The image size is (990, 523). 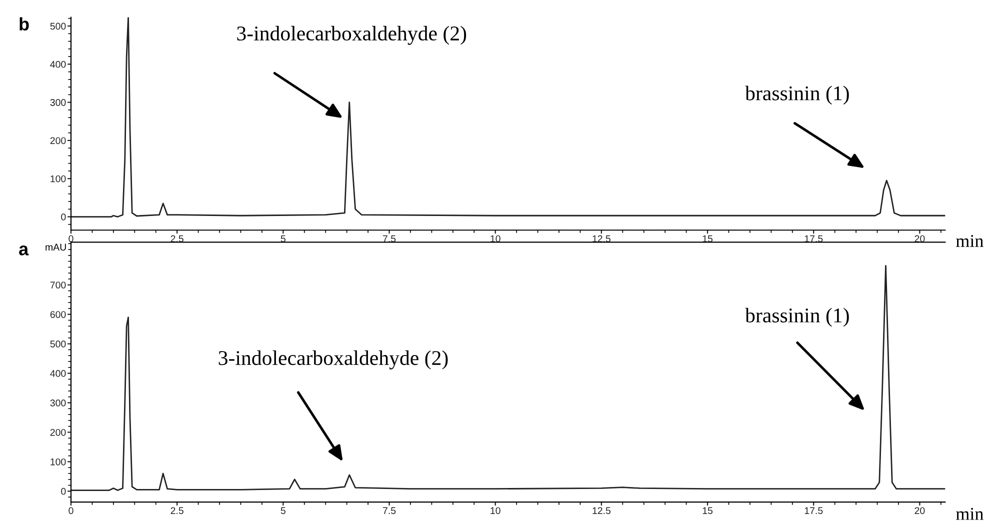 I want to click on y-tick-label: 700, so click(x=58, y=285).